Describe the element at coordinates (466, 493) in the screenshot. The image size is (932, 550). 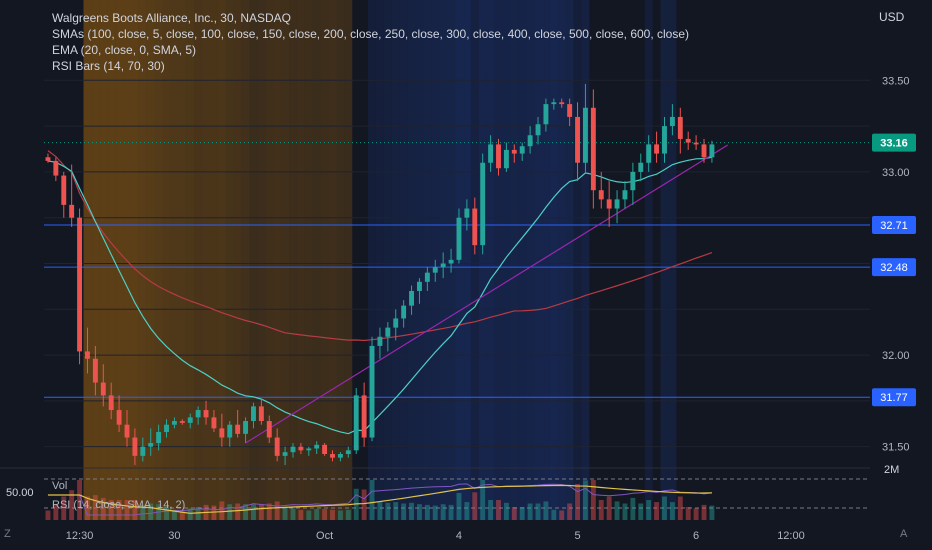
I see `lower-pane` at that location.